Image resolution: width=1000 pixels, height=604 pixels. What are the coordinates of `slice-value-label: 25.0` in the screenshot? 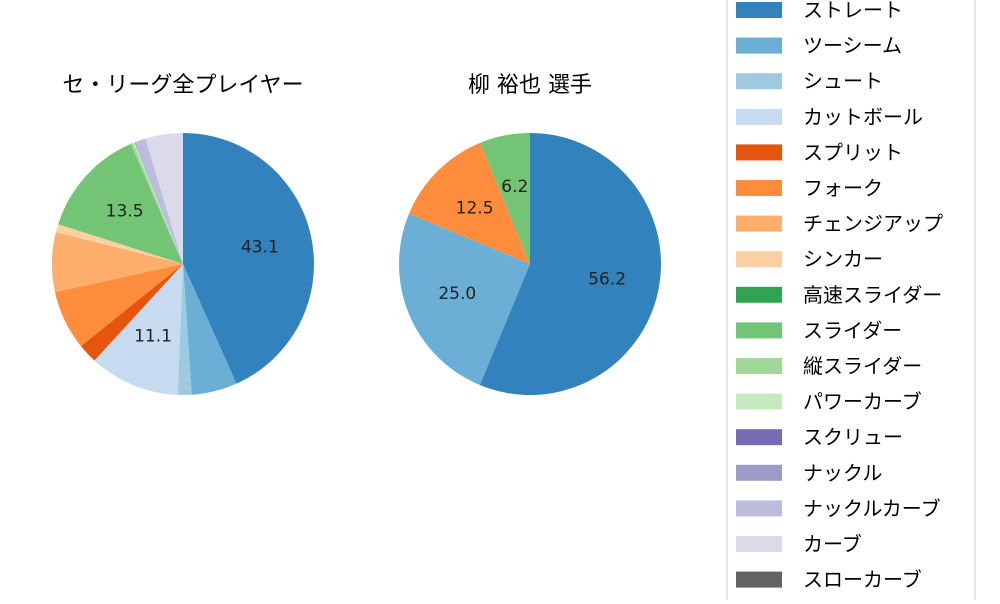 It's located at (457, 294).